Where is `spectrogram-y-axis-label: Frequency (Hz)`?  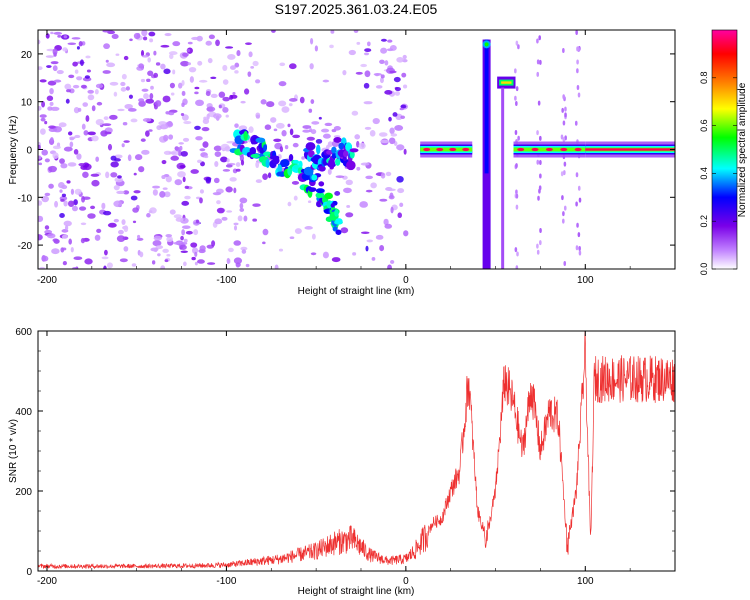 spectrogram-y-axis-label: Frequency (Hz) is located at coordinates (13, 150).